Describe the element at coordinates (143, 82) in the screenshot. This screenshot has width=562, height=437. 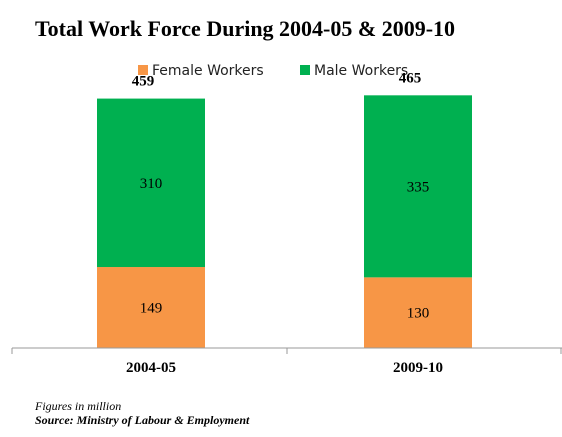
I see `total-label: 459` at that location.